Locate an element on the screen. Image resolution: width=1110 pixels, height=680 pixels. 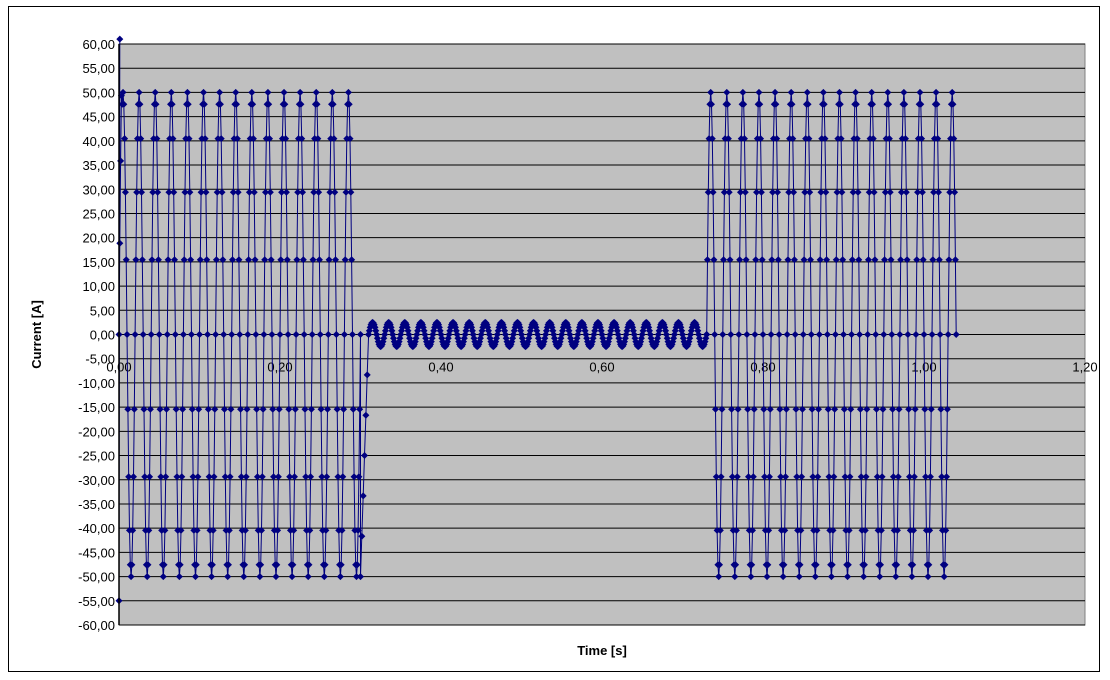
y-tick-label: -5,00 is located at coordinates (100, 359).